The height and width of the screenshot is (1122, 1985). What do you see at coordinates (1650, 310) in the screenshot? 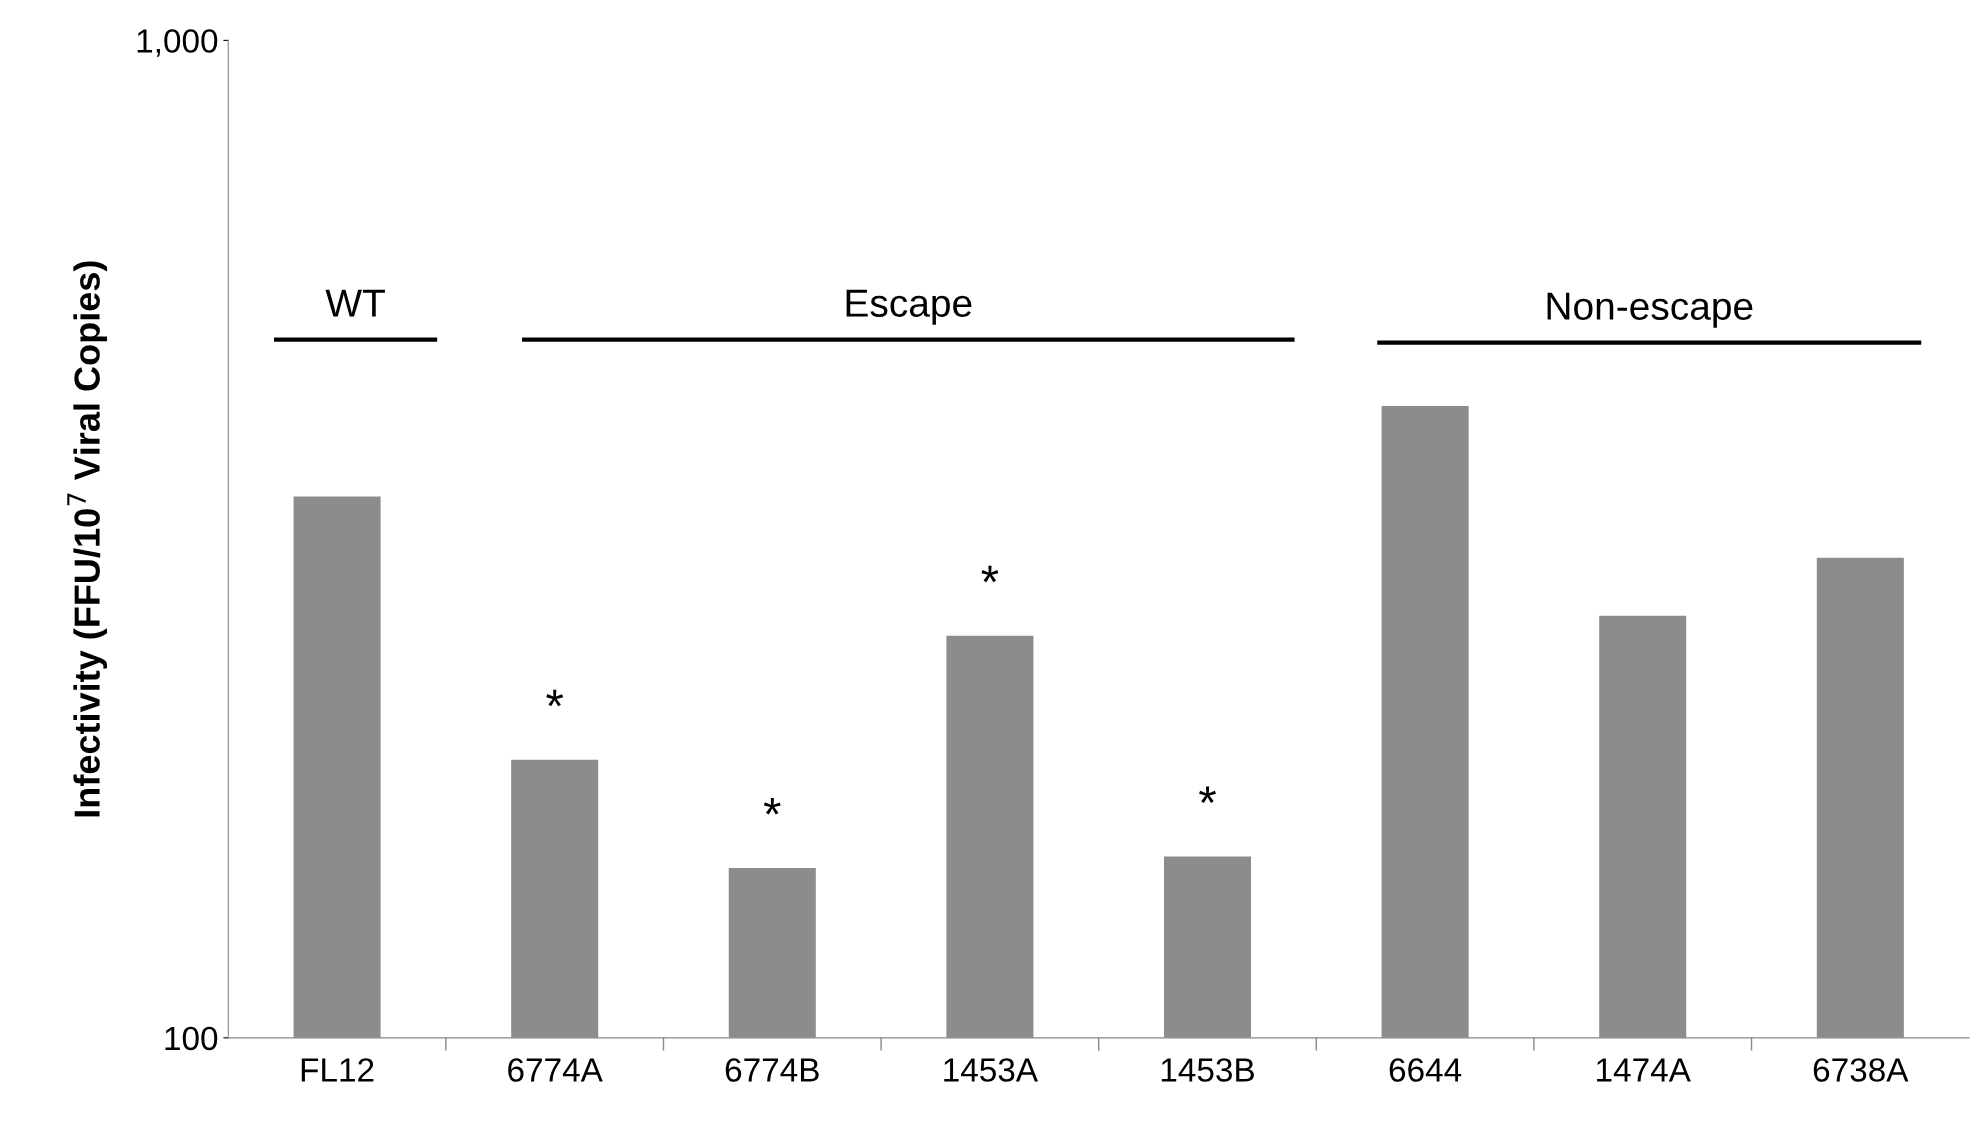
I see `annotation: Non-escape` at bounding box center [1650, 310].